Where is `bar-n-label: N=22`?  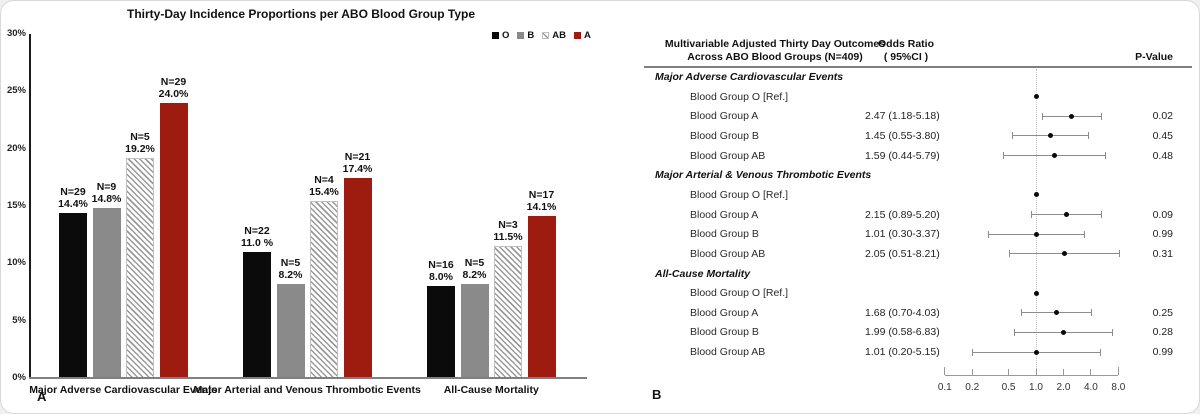
bar-n-label: N=22 is located at coordinates (257, 230).